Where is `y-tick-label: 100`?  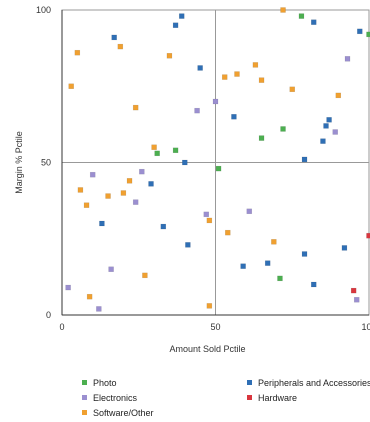 y-tick-label: 100 is located at coordinates (43, 10).